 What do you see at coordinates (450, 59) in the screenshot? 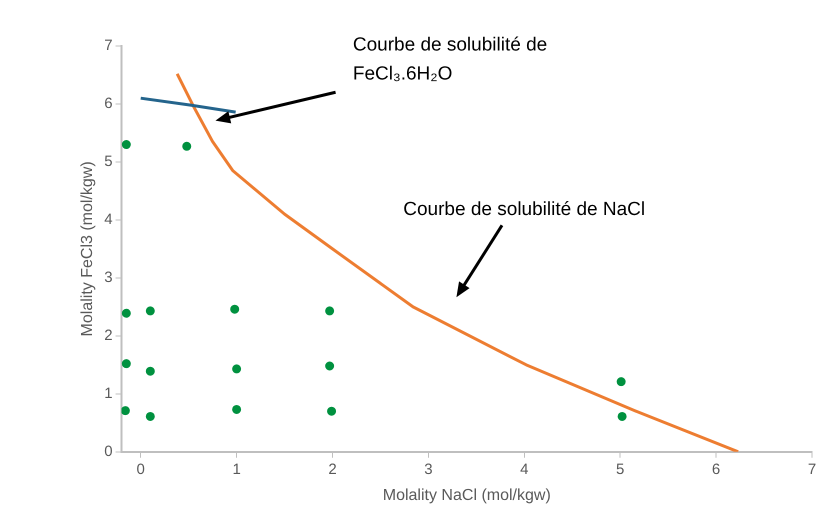
I see `annotation: Courbe de solubilité de FeCl₃.6H₂O` at bounding box center [450, 59].